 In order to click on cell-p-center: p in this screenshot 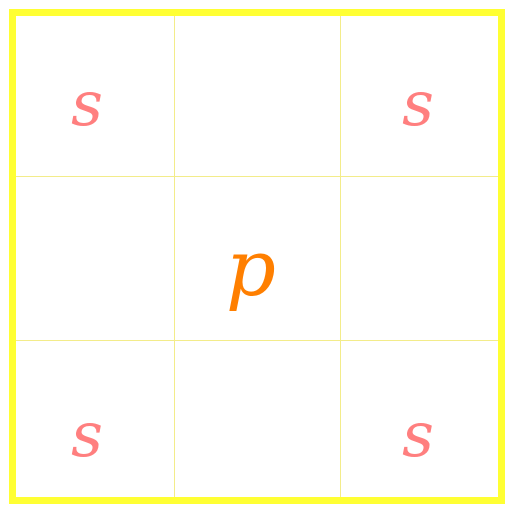, I will do `click(251, 269)`.